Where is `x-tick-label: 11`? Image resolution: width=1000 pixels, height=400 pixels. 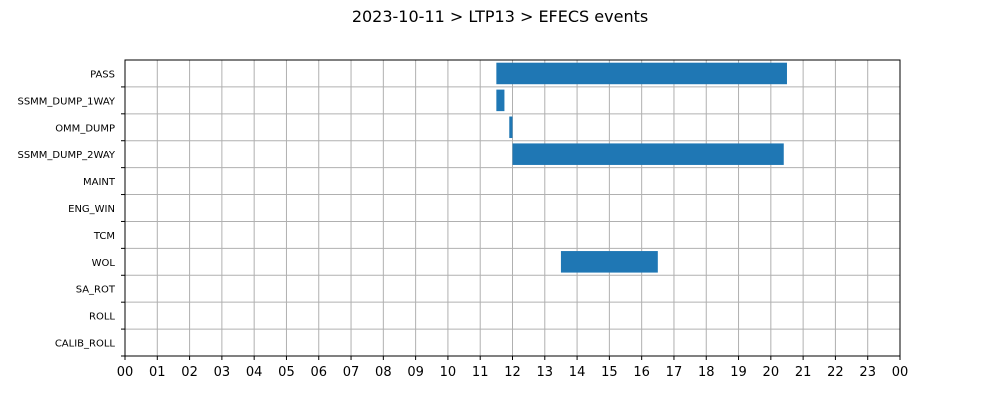 x-tick-label: 11 is located at coordinates (480, 372).